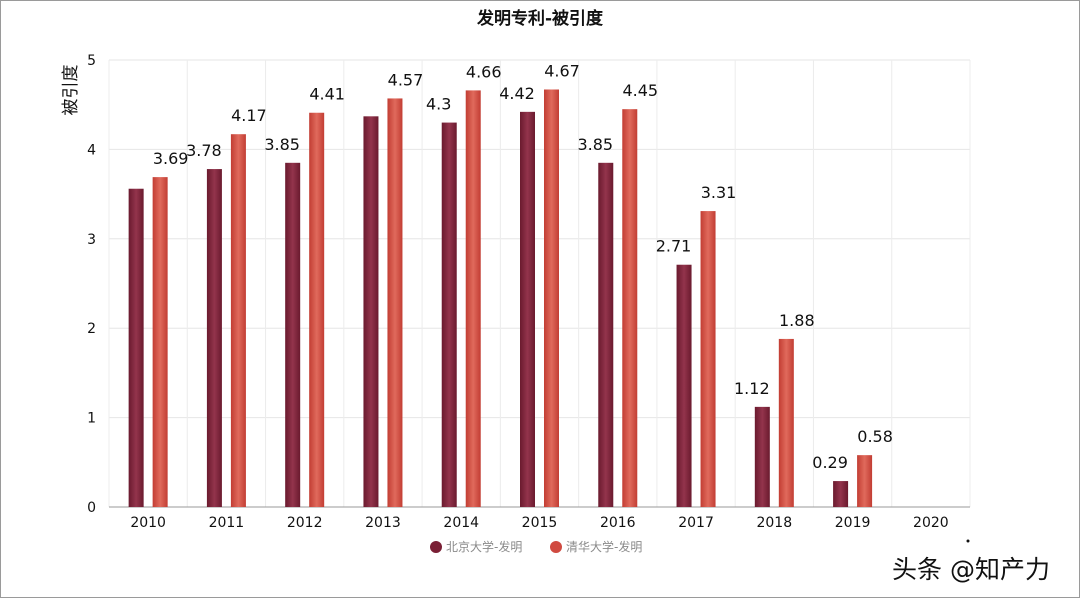 The height and width of the screenshot is (598, 1080). Describe the element at coordinates (91, 61) in the screenshot. I see `y-tick-label: 5` at that location.